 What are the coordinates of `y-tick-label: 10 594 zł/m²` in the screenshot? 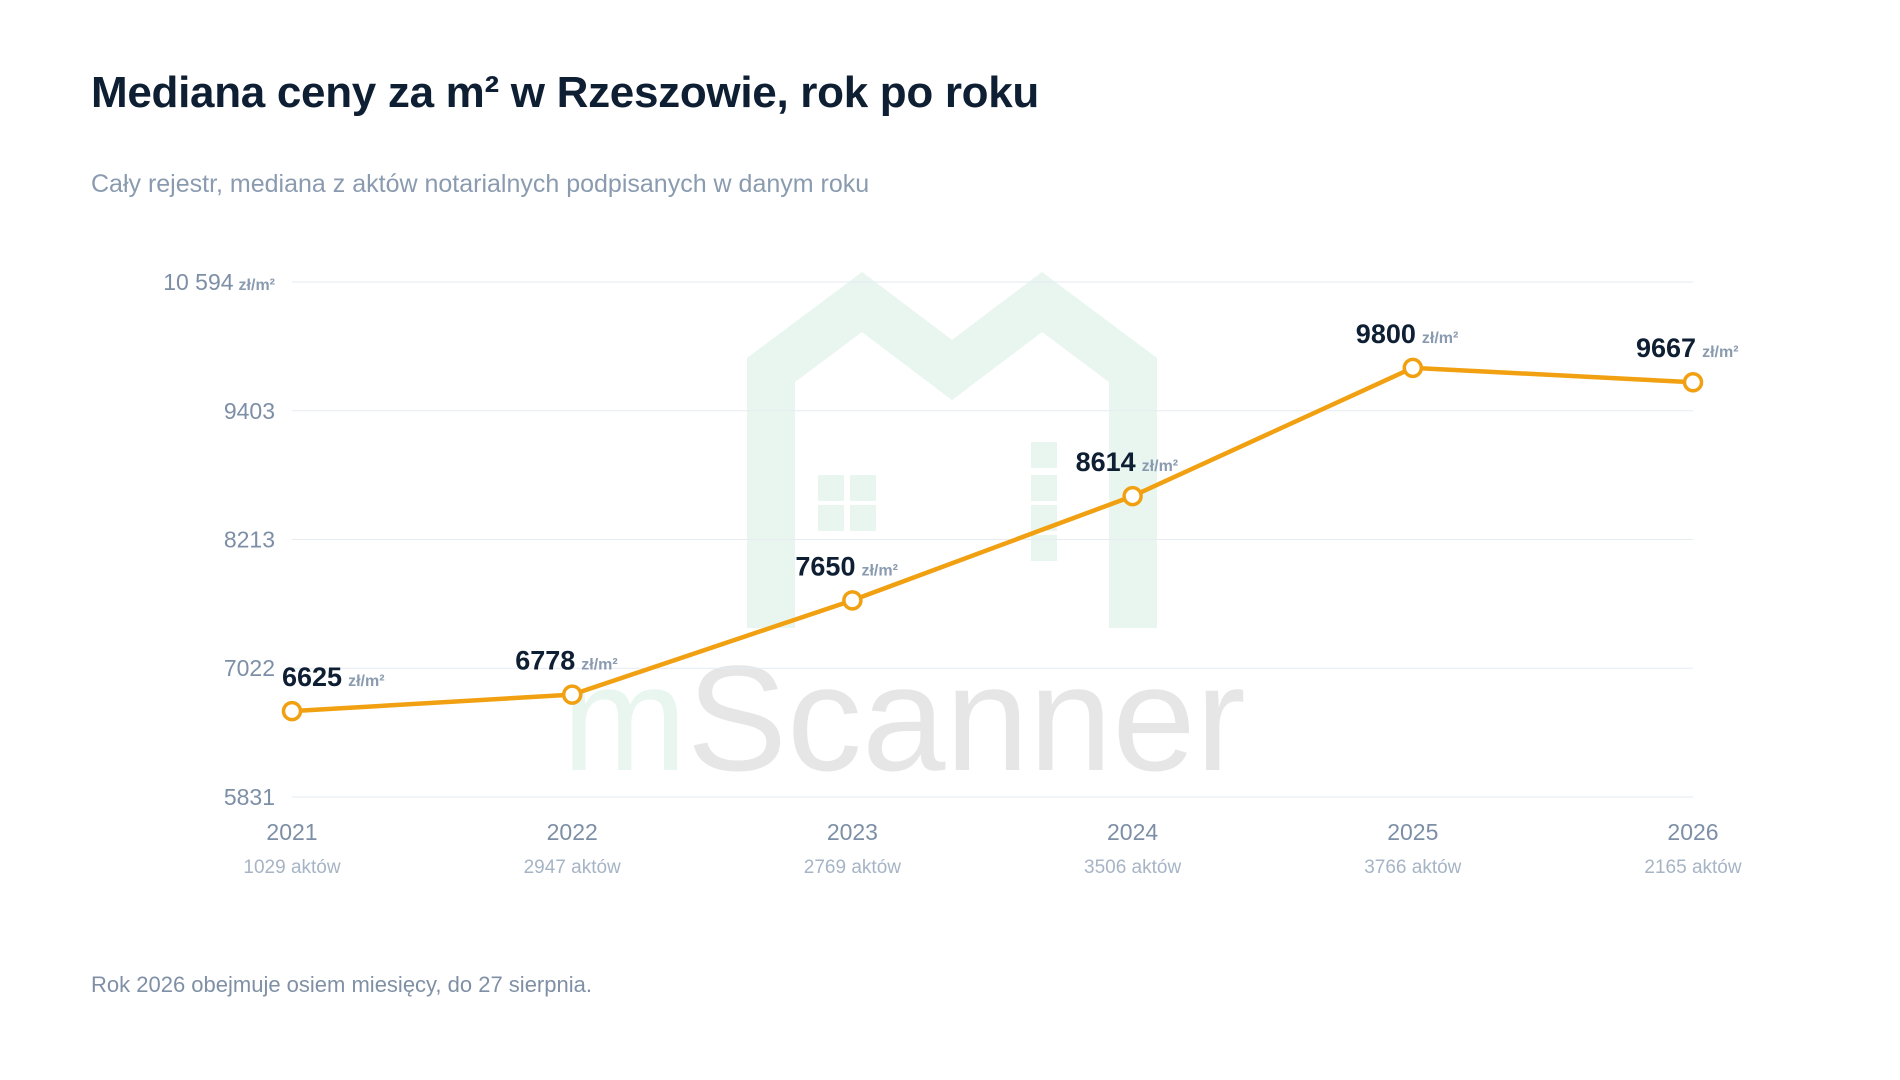 It's located at (219, 282).